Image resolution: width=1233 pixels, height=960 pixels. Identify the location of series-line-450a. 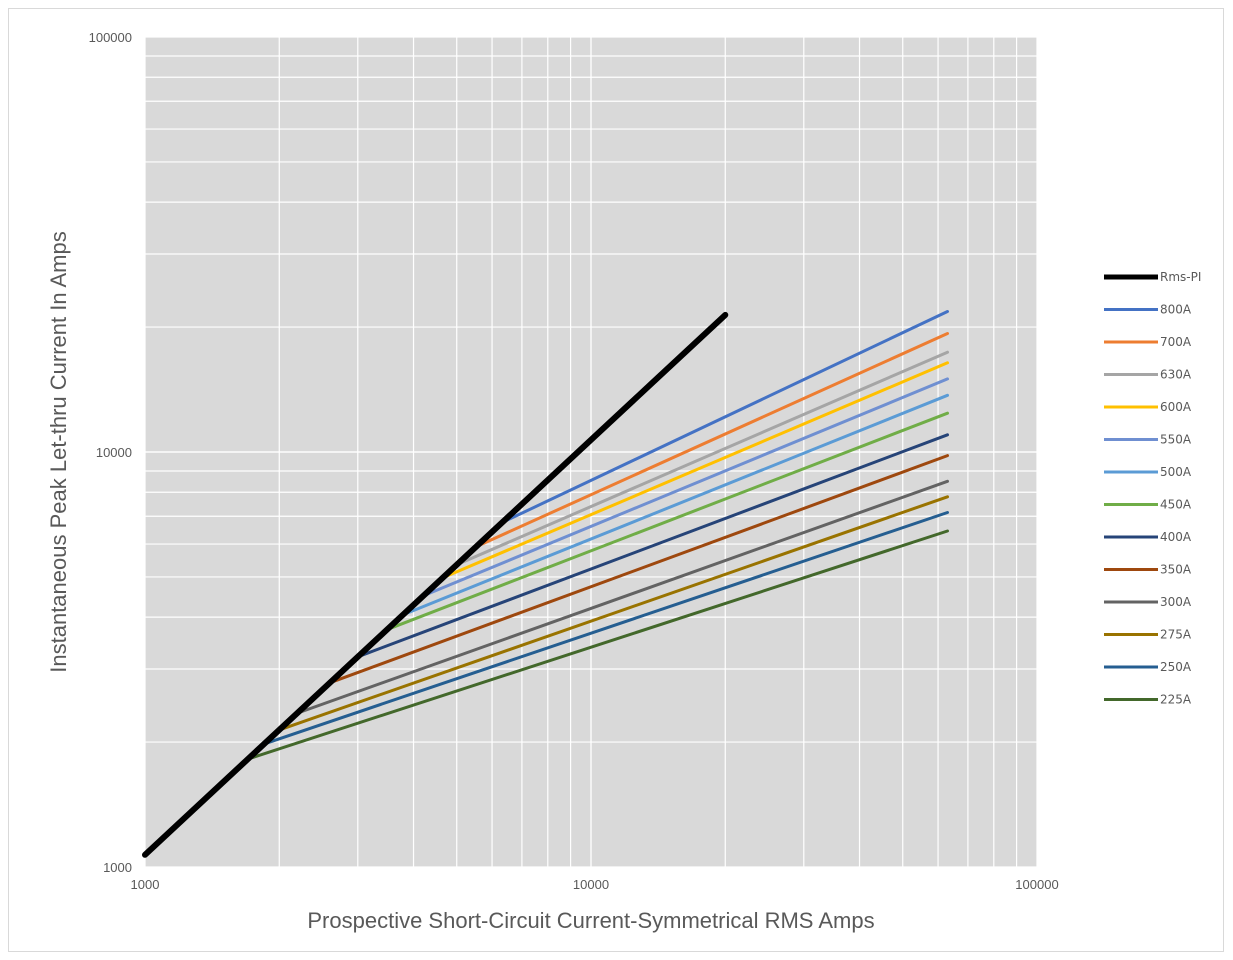
(667, 521).